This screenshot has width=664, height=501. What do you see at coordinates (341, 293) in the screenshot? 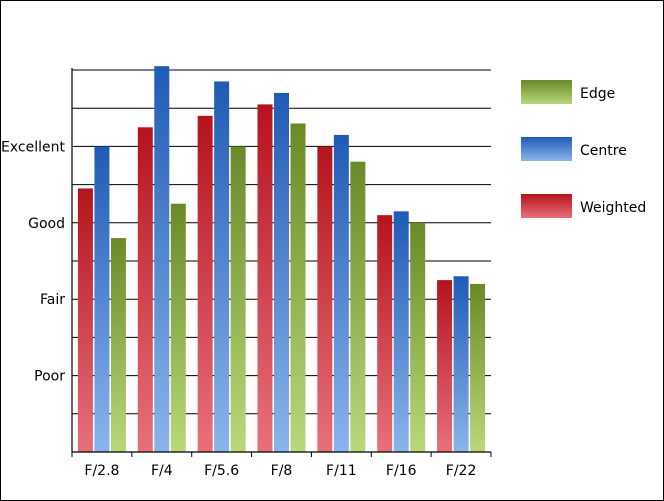
I see `bar-centre-F11` at bounding box center [341, 293].